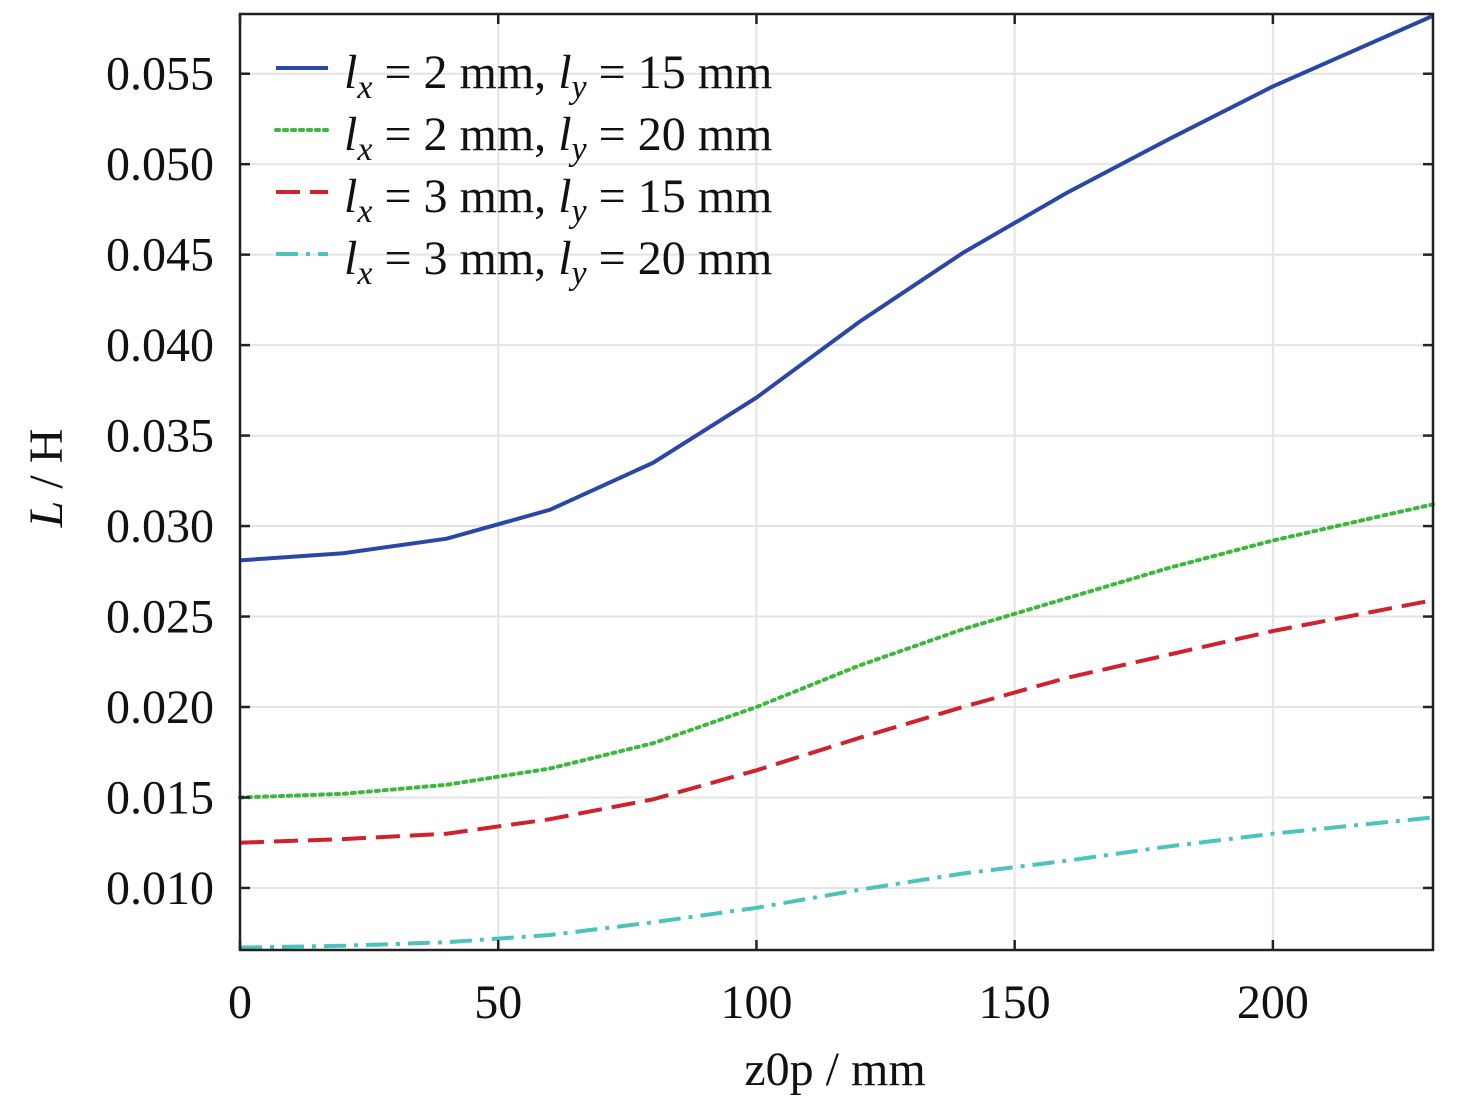  What do you see at coordinates (160, 74) in the screenshot?
I see `y-tick-label: 0.055` at bounding box center [160, 74].